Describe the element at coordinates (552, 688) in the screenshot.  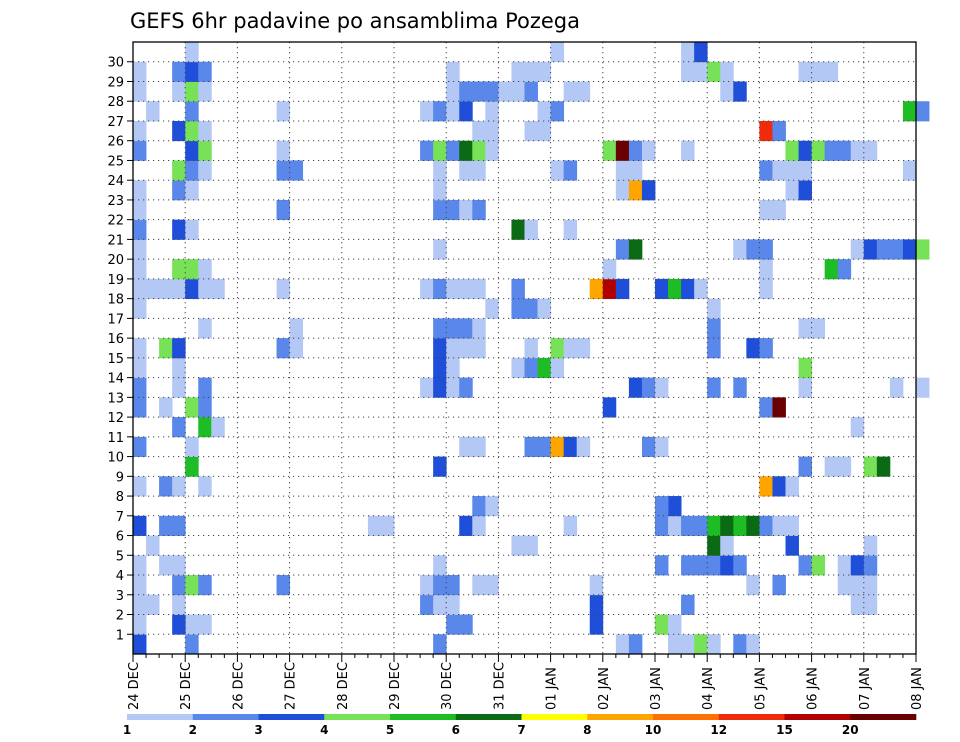
I see `x-tick-label: 01 JAN` at that location.